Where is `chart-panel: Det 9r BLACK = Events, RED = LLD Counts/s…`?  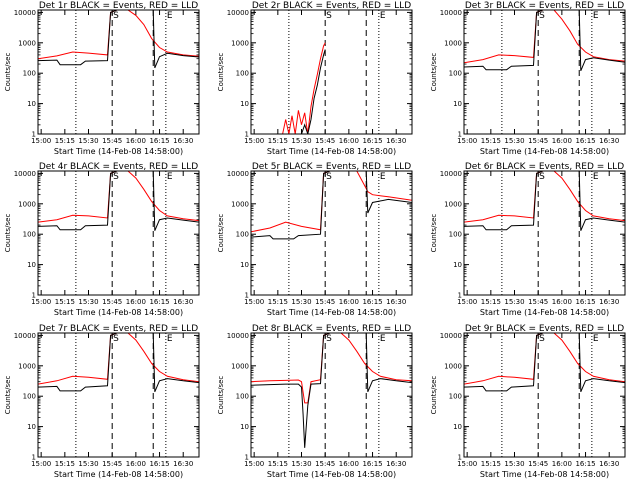 chart-panel: Det 9r BLACK = Events, RED = LLD Counts/s… is located at coordinates (528, 401).